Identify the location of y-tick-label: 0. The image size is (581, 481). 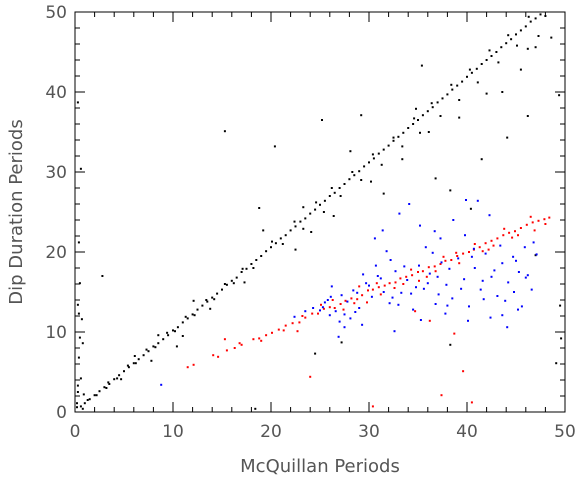
(61, 413).